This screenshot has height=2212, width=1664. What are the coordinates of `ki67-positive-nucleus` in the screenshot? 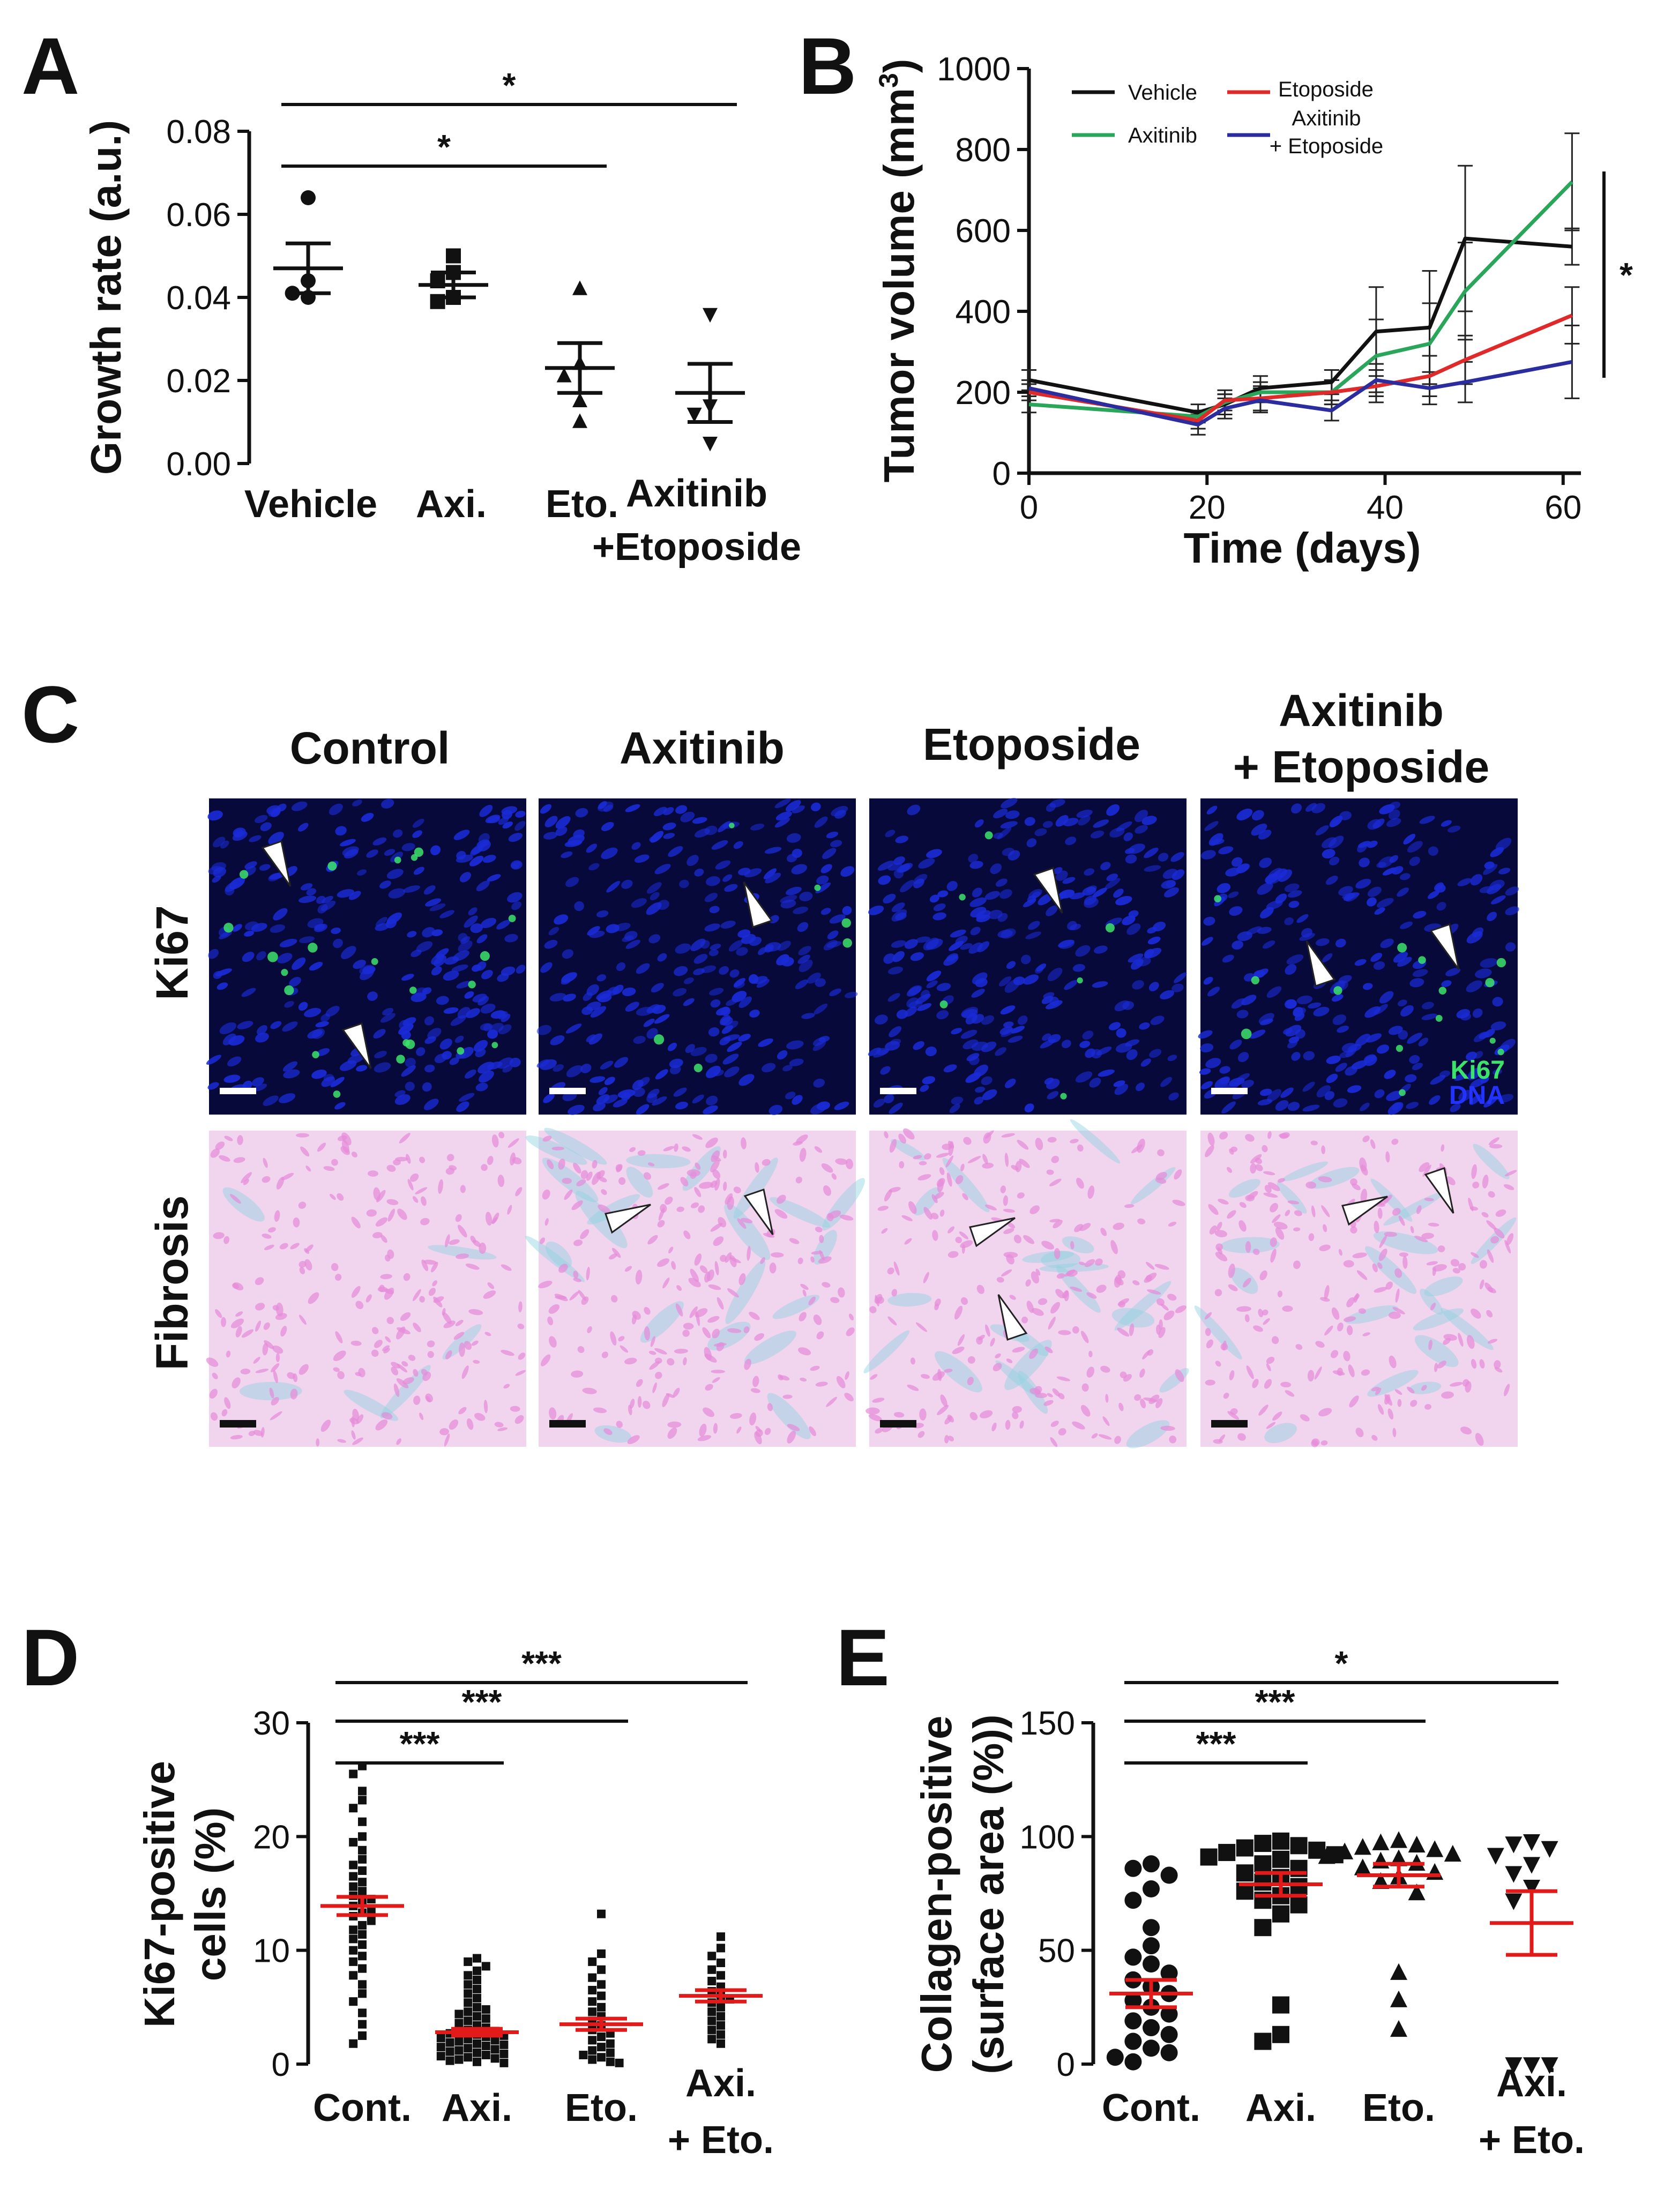 It's located at (962, 897).